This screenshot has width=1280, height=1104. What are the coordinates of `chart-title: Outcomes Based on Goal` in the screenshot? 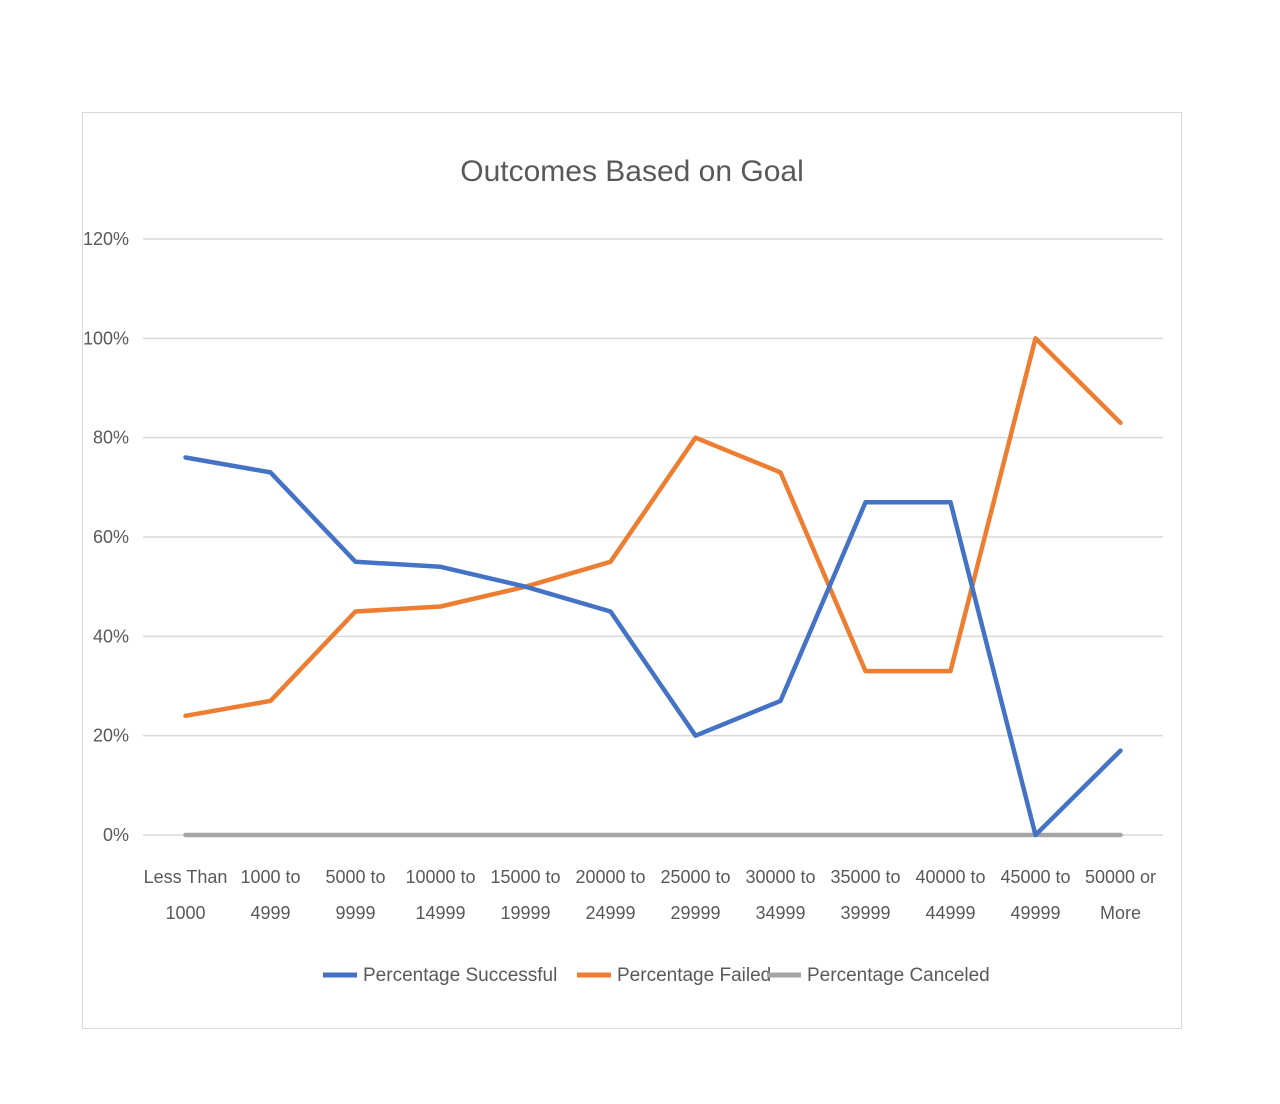 It's located at (632, 171).